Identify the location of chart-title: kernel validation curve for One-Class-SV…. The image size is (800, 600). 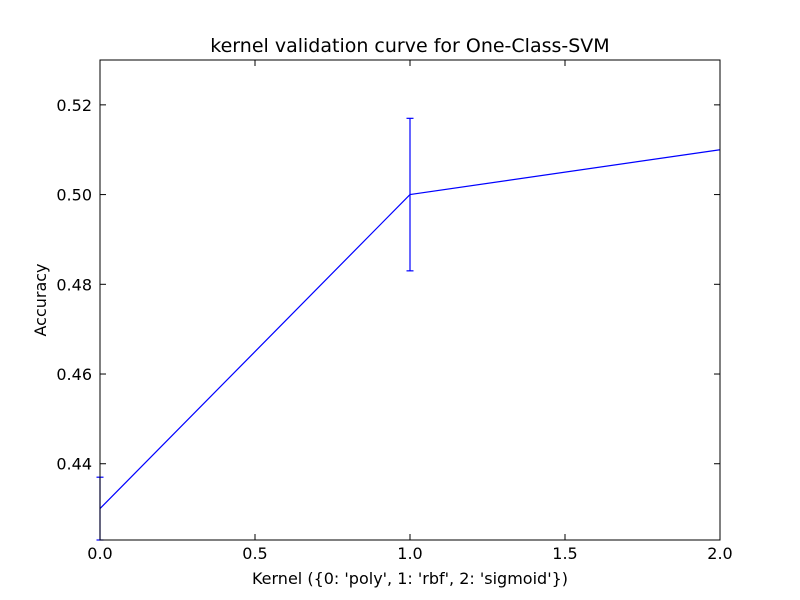
(409, 46).